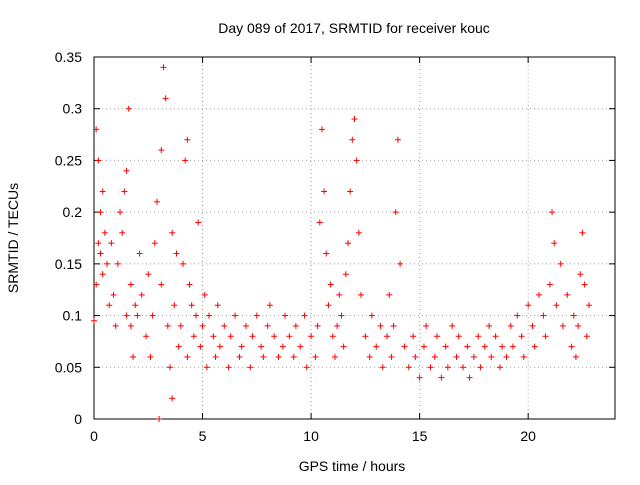  Describe the element at coordinates (73, 109) in the screenshot. I see `y-tick-label: 0.3` at that location.